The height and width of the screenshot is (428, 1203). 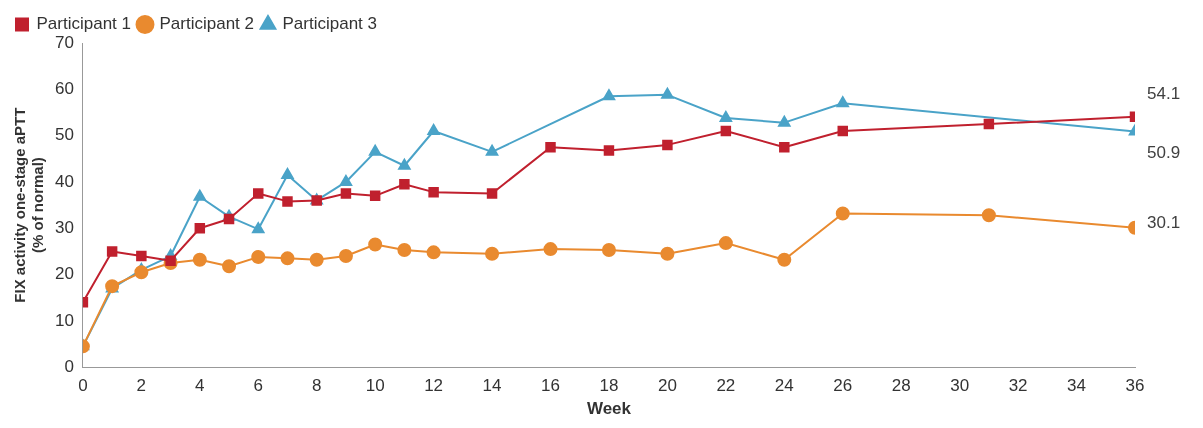 I want to click on y-tick-label: 0, so click(x=69, y=366).